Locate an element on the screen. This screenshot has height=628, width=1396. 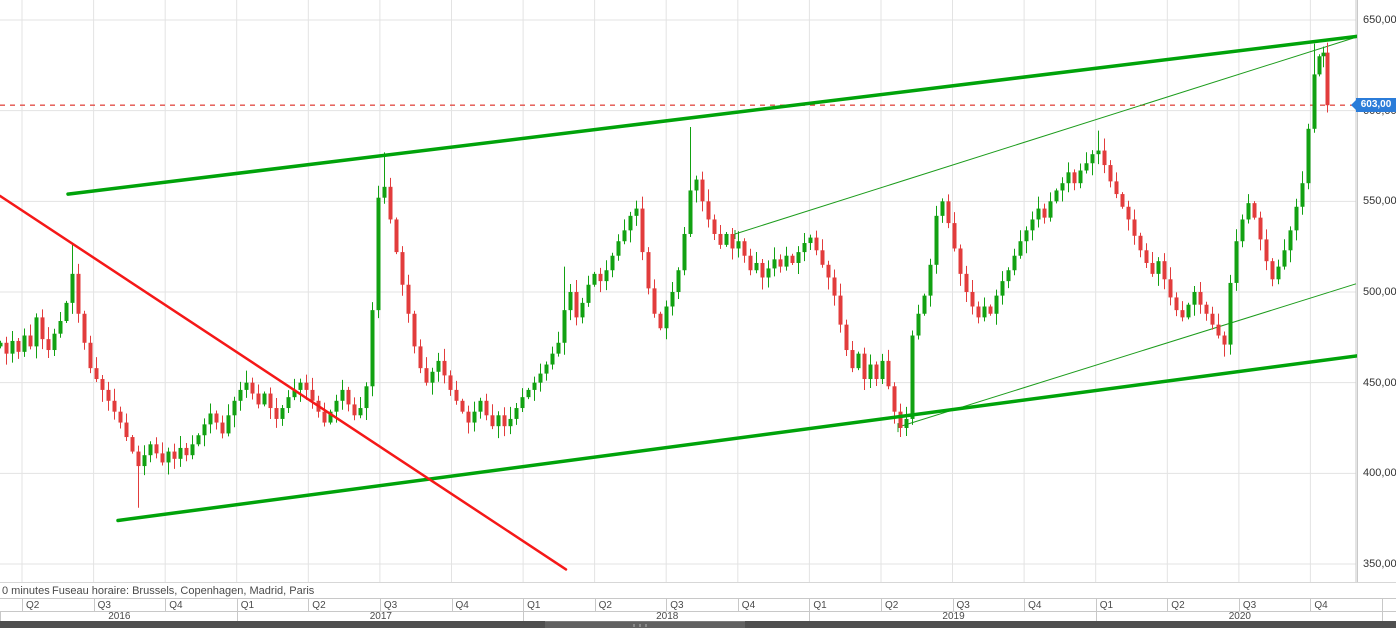
year-cell: 2019 is located at coordinates (952, 617).